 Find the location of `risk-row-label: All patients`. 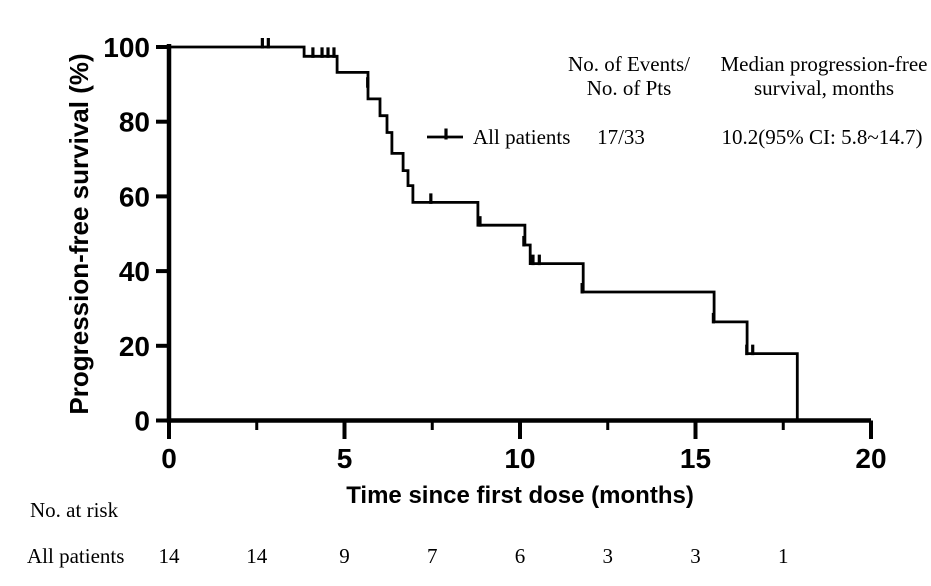

risk-row-label: All patients is located at coordinates (75, 556).